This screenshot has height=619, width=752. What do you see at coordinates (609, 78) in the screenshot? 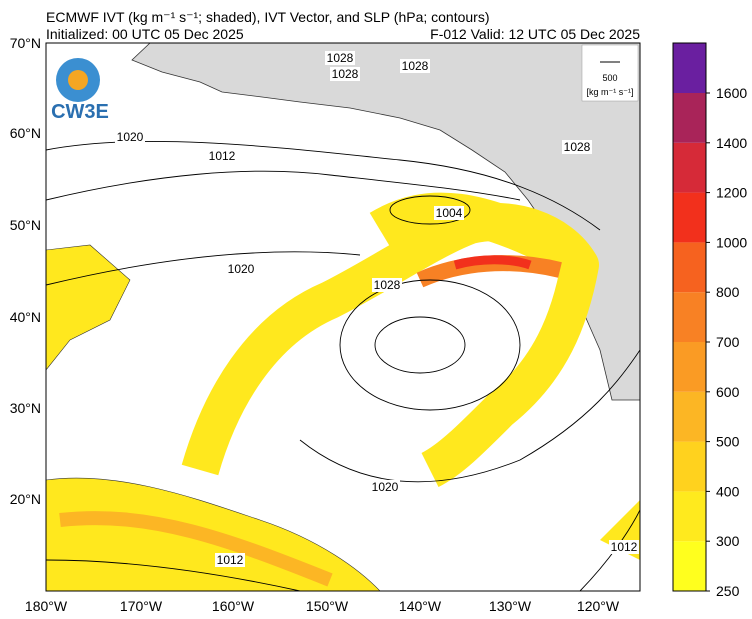
I see `vector-key-value: 500` at bounding box center [609, 78].